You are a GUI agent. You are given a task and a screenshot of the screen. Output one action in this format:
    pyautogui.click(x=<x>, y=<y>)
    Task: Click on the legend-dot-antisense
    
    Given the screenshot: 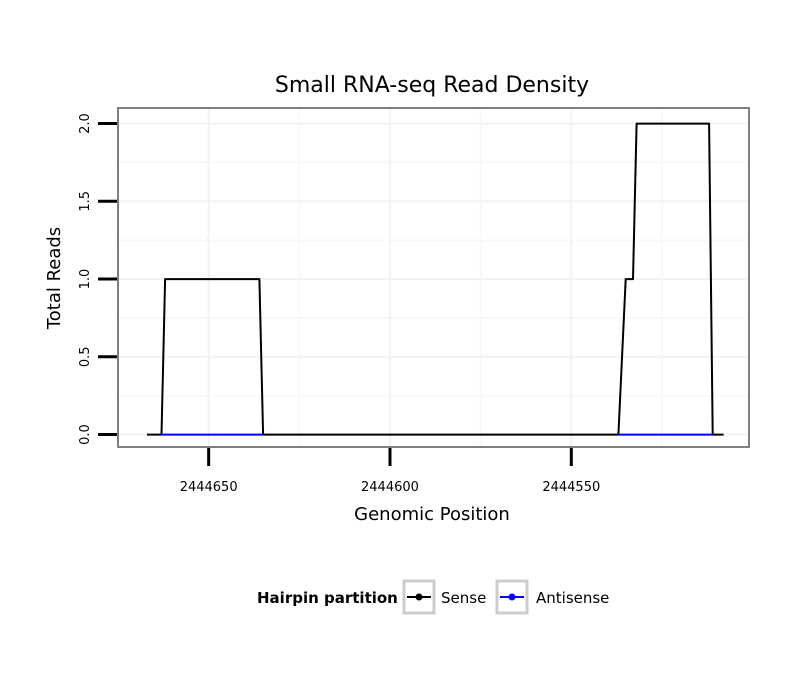 What is the action you would take?
    pyautogui.click(x=512, y=597)
    